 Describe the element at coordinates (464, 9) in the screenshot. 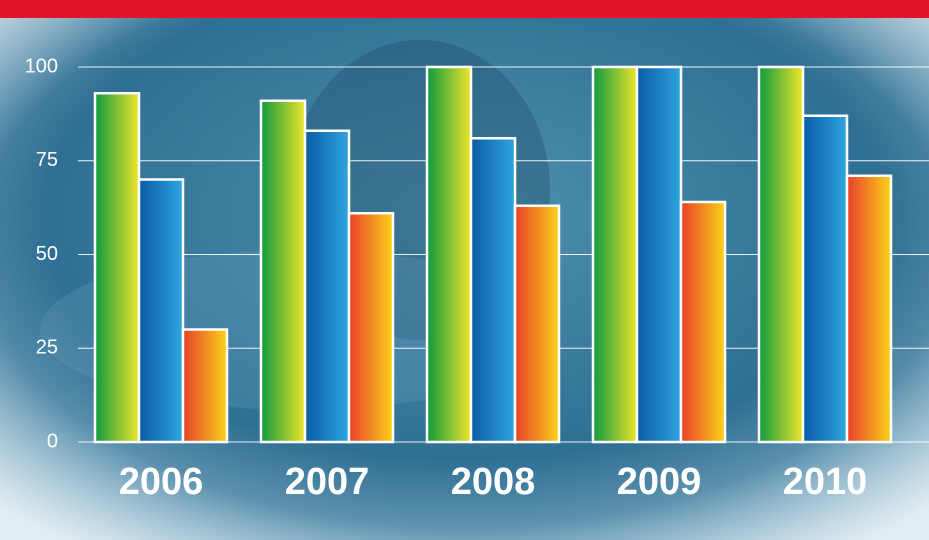

I see `header-bar` at that location.